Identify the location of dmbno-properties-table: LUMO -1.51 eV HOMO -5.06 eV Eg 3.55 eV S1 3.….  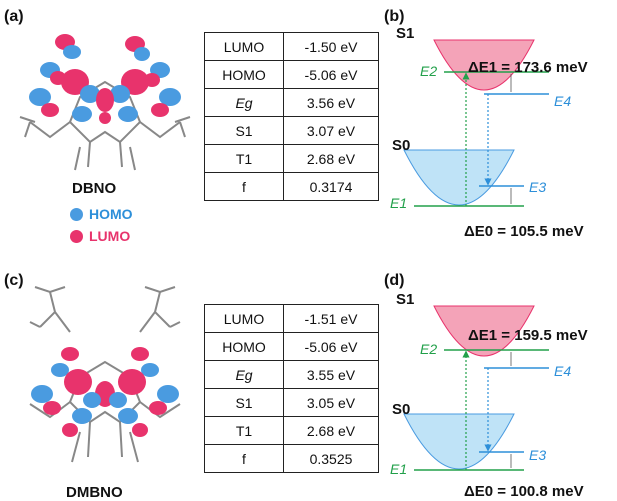
(291, 388).